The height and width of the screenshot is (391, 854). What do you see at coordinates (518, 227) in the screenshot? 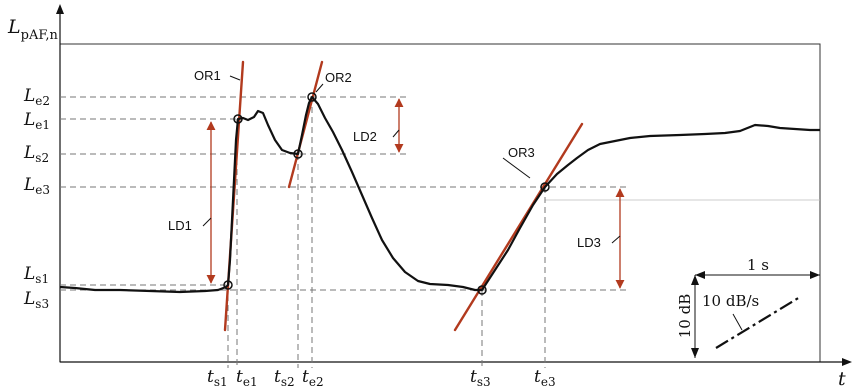
I see `tangent-or3` at bounding box center [518, 227].